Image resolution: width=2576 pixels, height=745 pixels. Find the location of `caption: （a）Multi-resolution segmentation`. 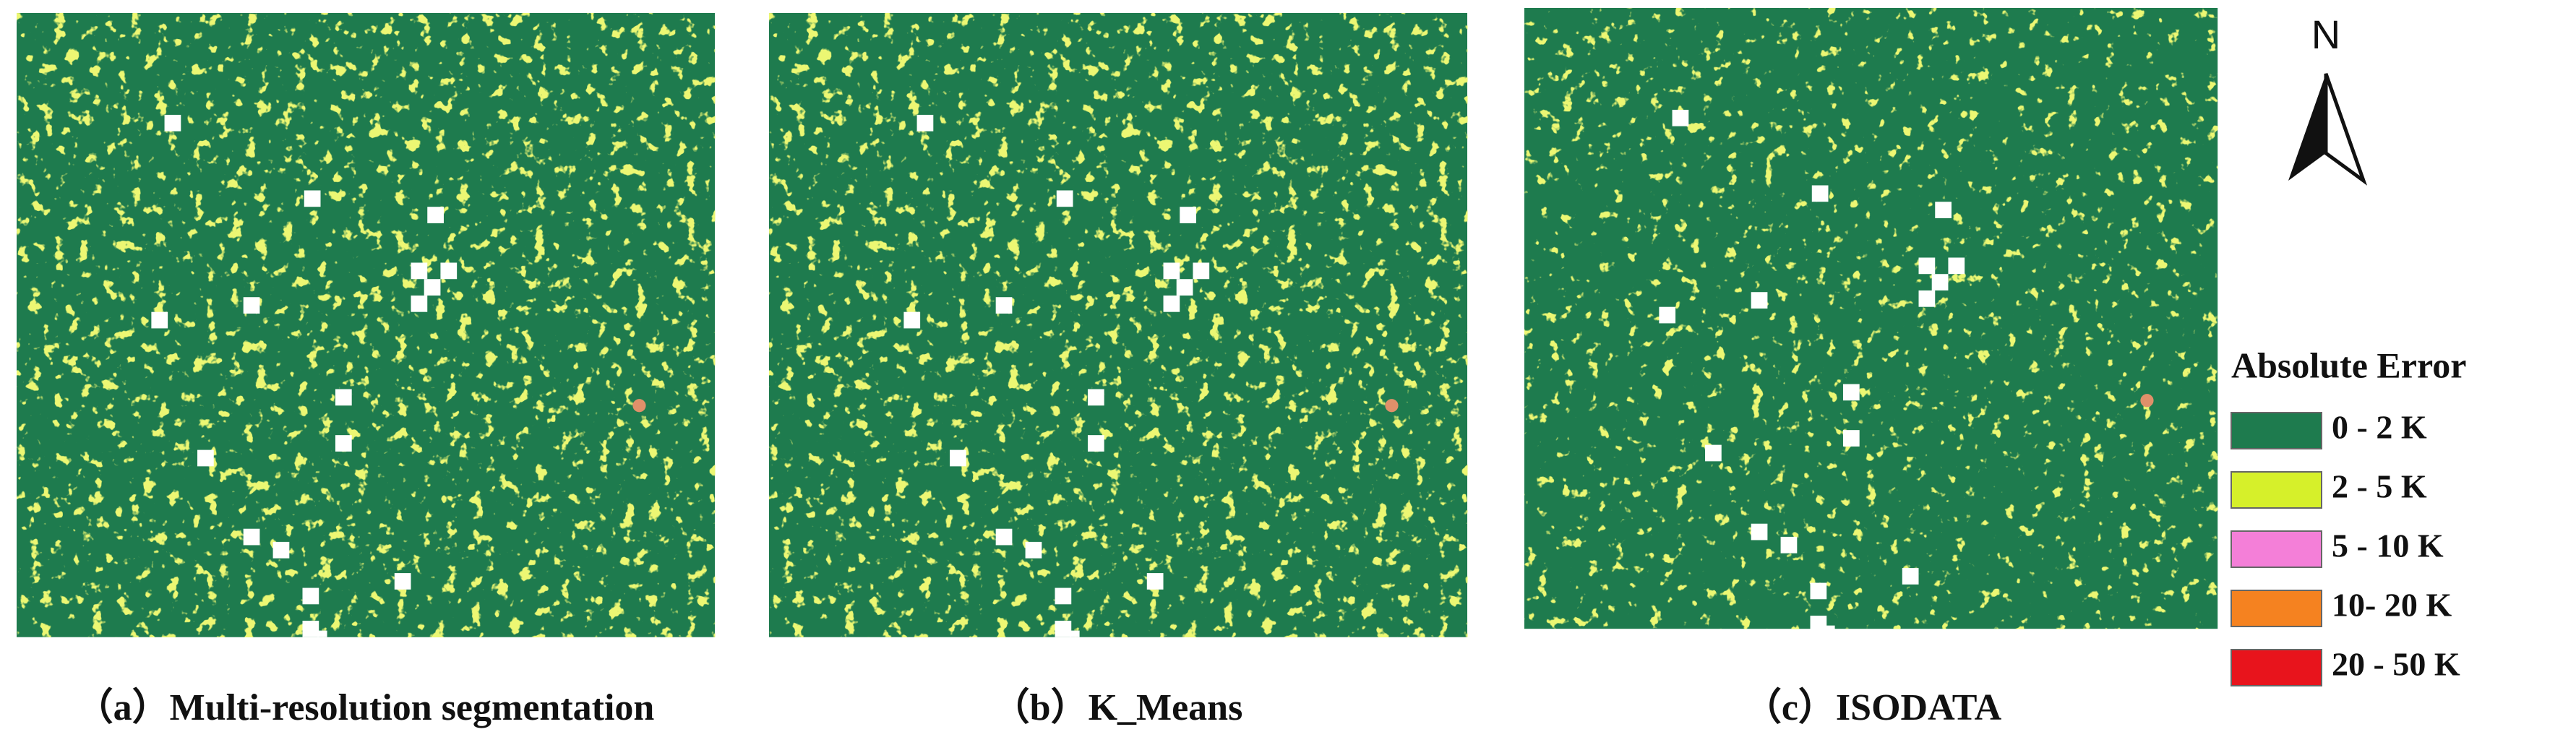

caption: （a）Multi-resolution segmentation is located at coordinates (365, 707).